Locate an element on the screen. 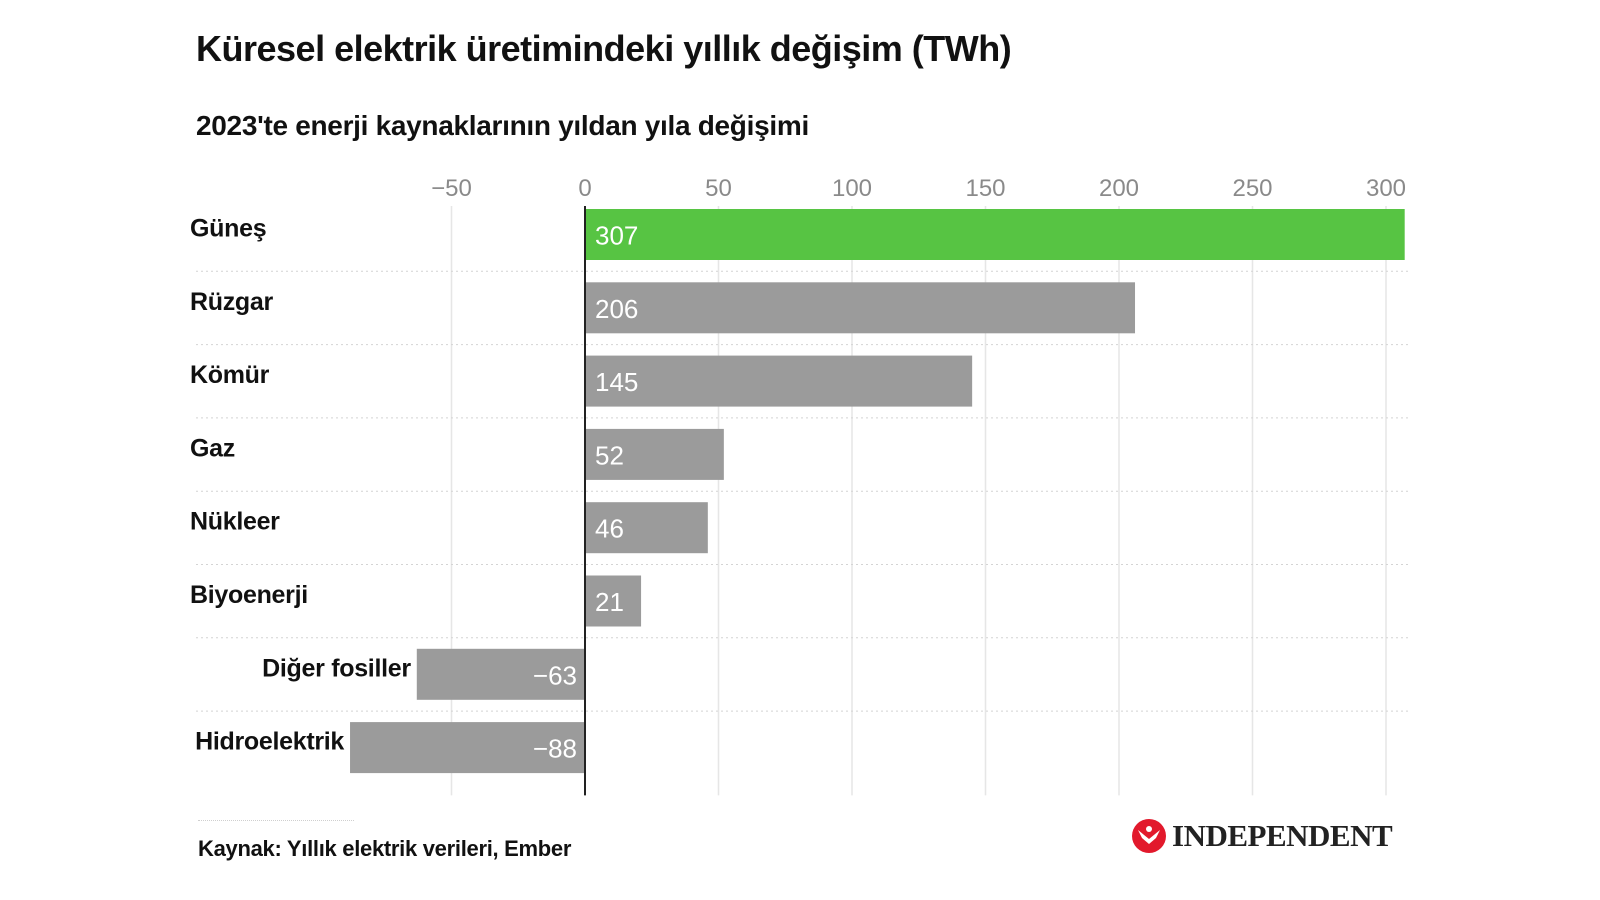  bar-value-label: 307 is located at coordinates (616, 236).